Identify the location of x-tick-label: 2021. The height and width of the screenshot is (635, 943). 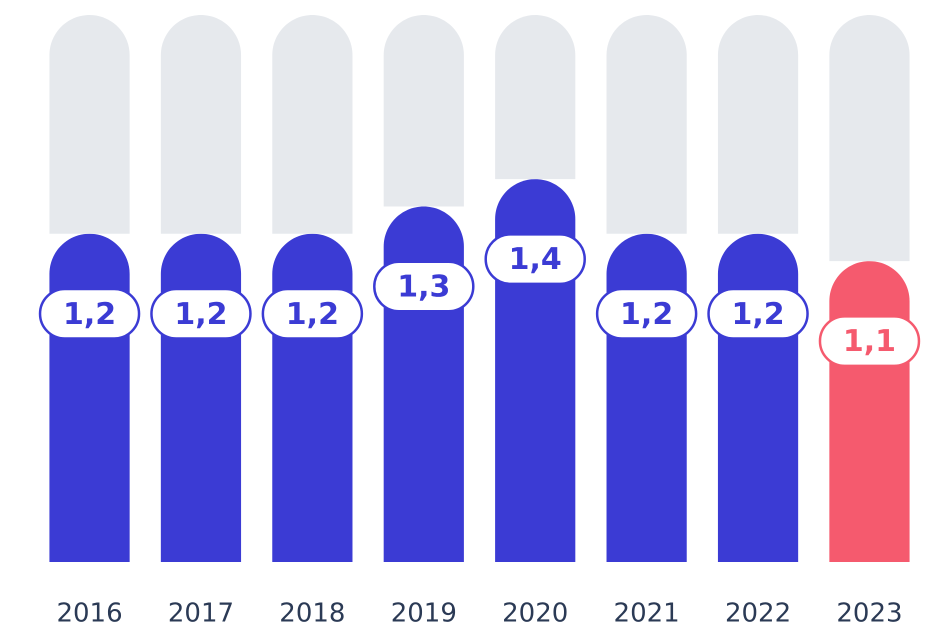
(647, 613).